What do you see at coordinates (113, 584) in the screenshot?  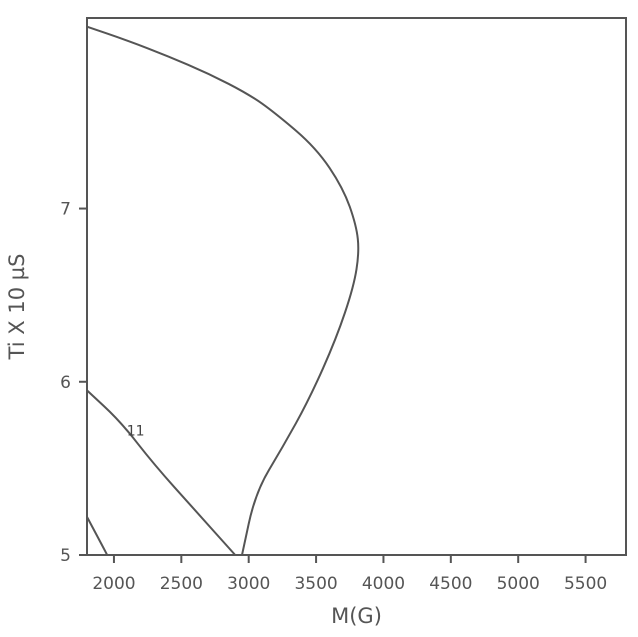 I see `x-tick-label: 2000` at bounding box center [113, 584].